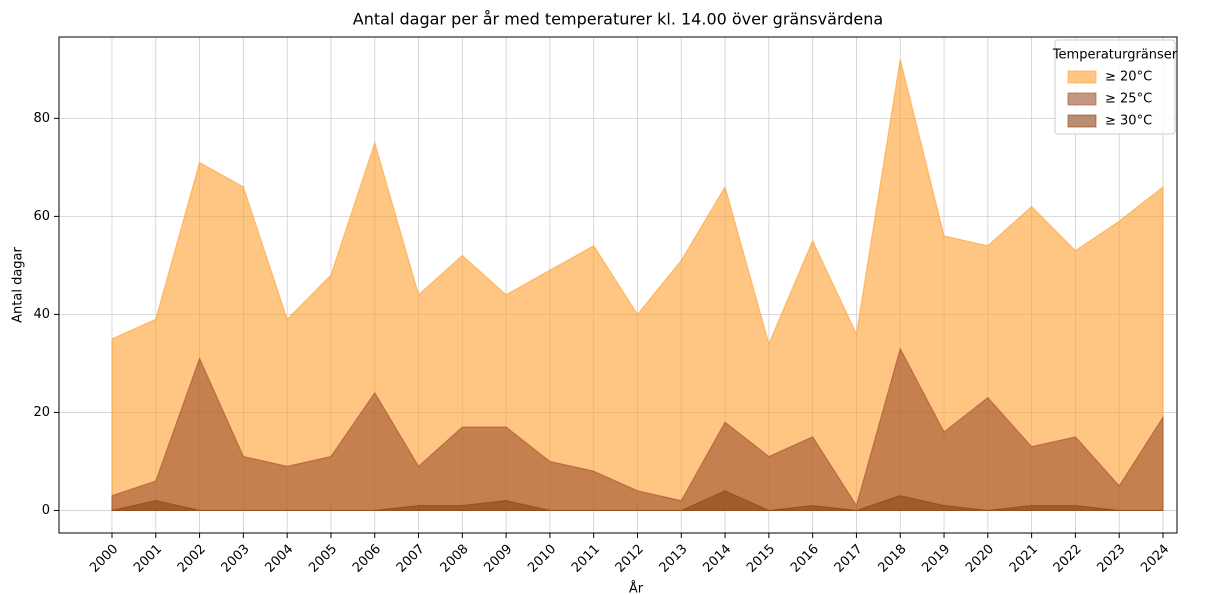 Image resolution: width=1205 pixels, height=595 pixels. Describe the element at coordinates (980, 559) in the screenshot. I see `x-tick-label: 2020` at that location.